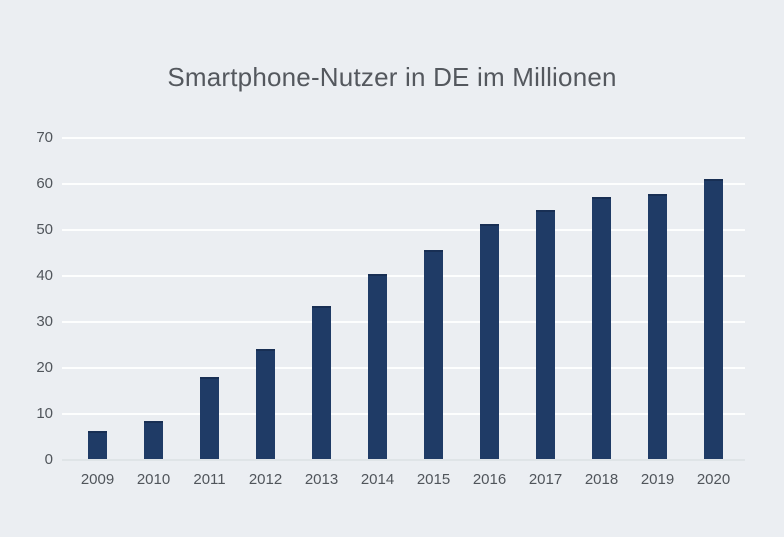 The image size is (784, 537). What do you see at coordinates (601, 479) in the screenshot?
I see `x-tick-label-2018: 2018` at bounding box center [601, 479].